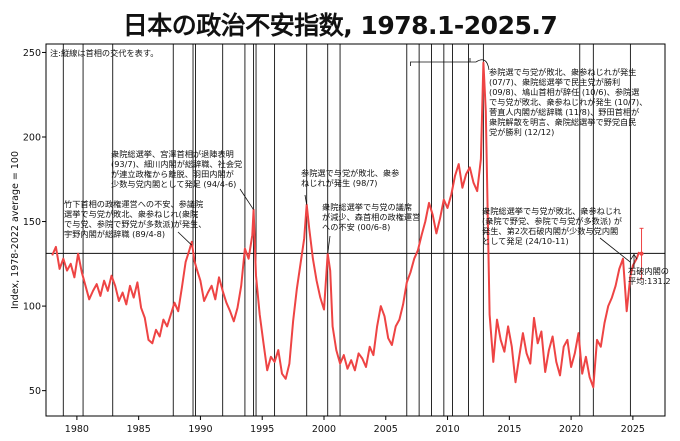 This screenshot has height=441, width=680. I want to click on x-tick-label: 2010, so click(447, 429).